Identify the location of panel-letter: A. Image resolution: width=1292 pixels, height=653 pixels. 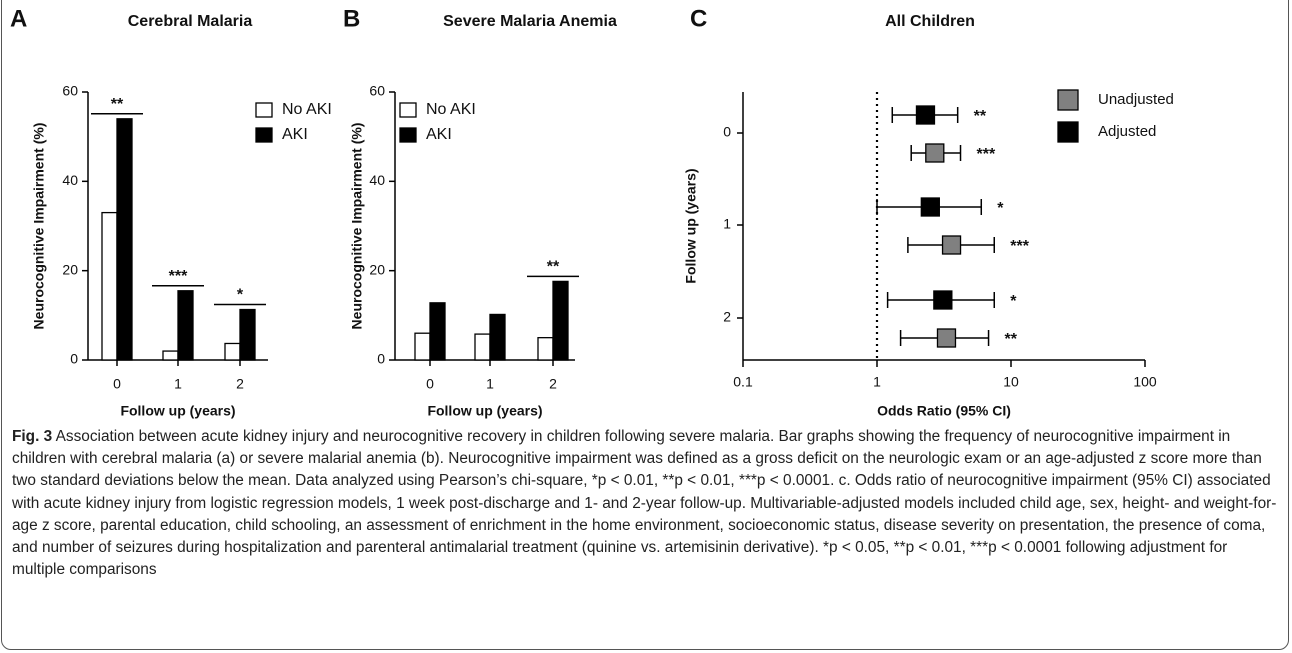
(18, 18).